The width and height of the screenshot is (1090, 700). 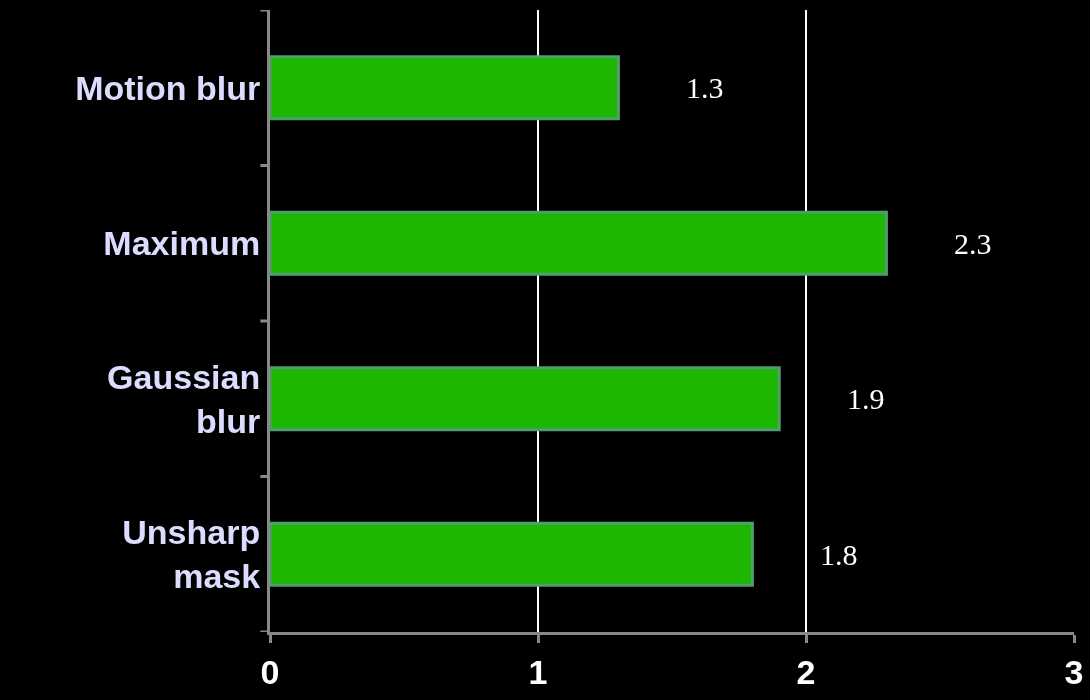 What do you see at coordinates (538, 671) in the screenshot?
I see `x-tick-label: 1` at bounding box center [538, 671].